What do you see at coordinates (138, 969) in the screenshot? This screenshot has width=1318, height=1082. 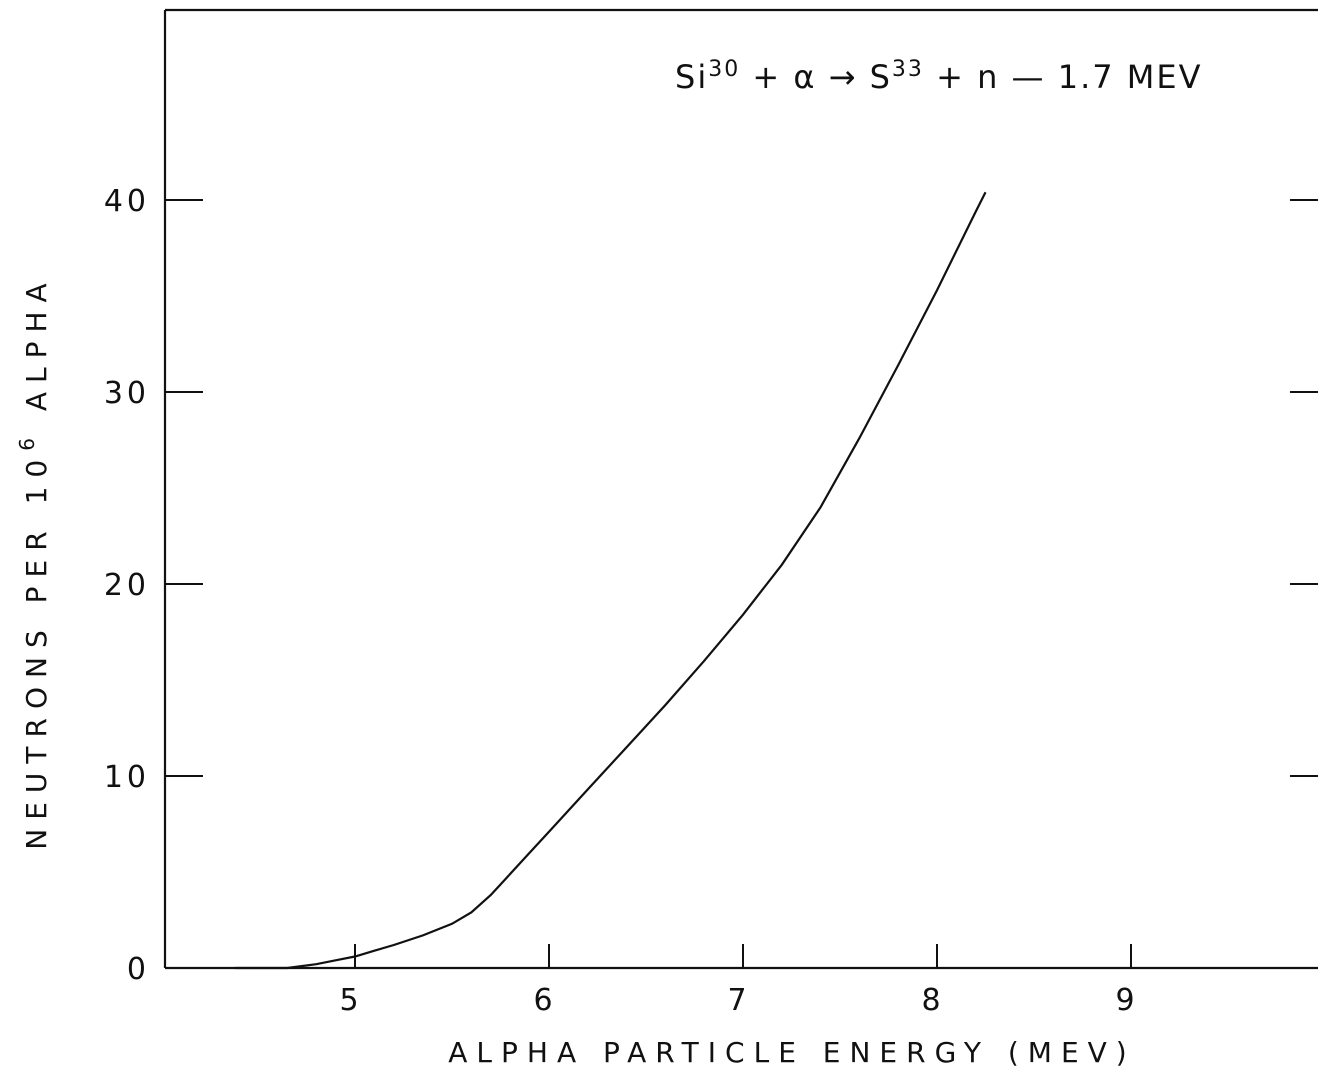 I see `y-tick-label: 0` at bounding box center [138, 969].